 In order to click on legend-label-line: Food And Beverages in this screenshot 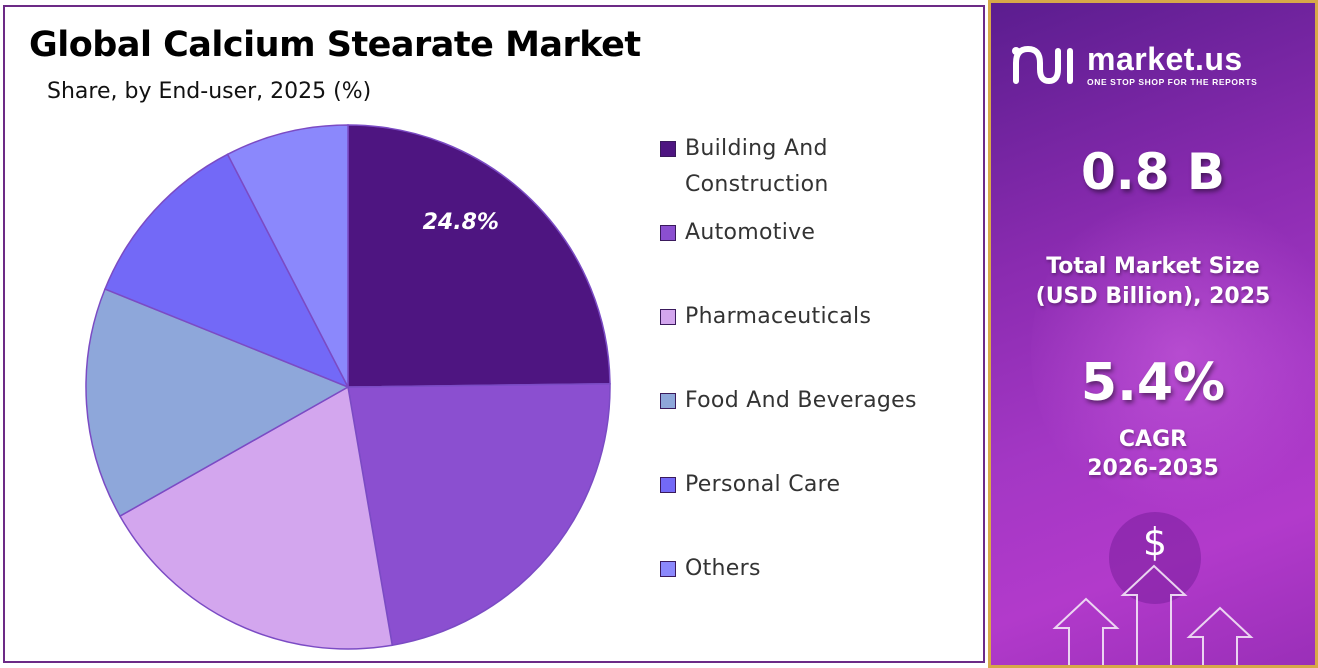, I will do `click(801, 400)`.